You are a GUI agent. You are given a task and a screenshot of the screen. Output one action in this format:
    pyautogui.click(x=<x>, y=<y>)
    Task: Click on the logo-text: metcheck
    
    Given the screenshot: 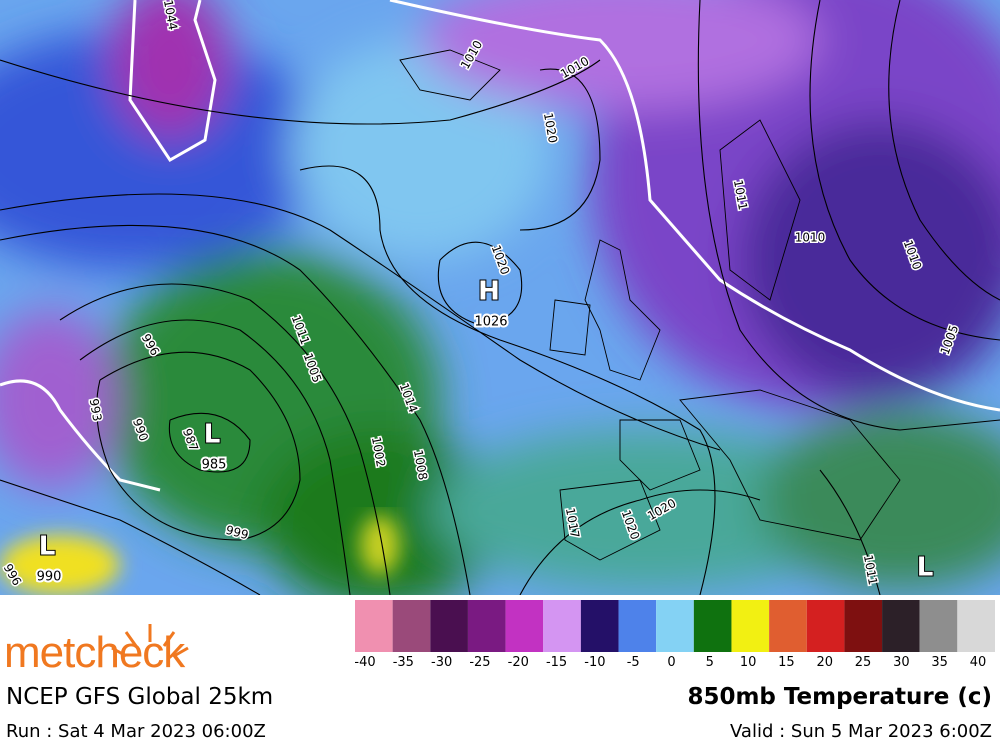 What is the action you would take?
    pyautogui.click(x=94, y=652)
    